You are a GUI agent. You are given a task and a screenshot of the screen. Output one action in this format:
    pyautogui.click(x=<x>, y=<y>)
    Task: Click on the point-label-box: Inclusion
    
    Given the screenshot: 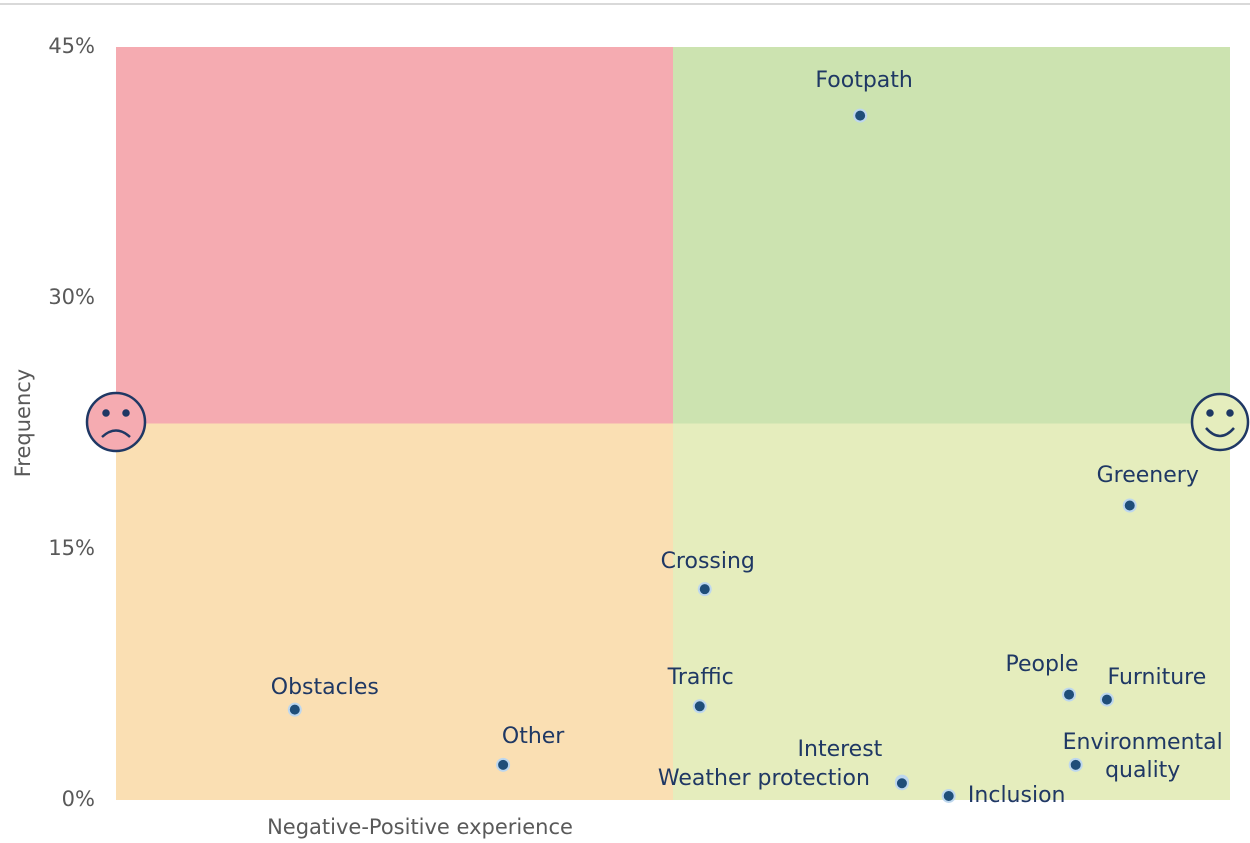 What is the action you would take?
    pyautogui.click(x=1016, y=795)
    